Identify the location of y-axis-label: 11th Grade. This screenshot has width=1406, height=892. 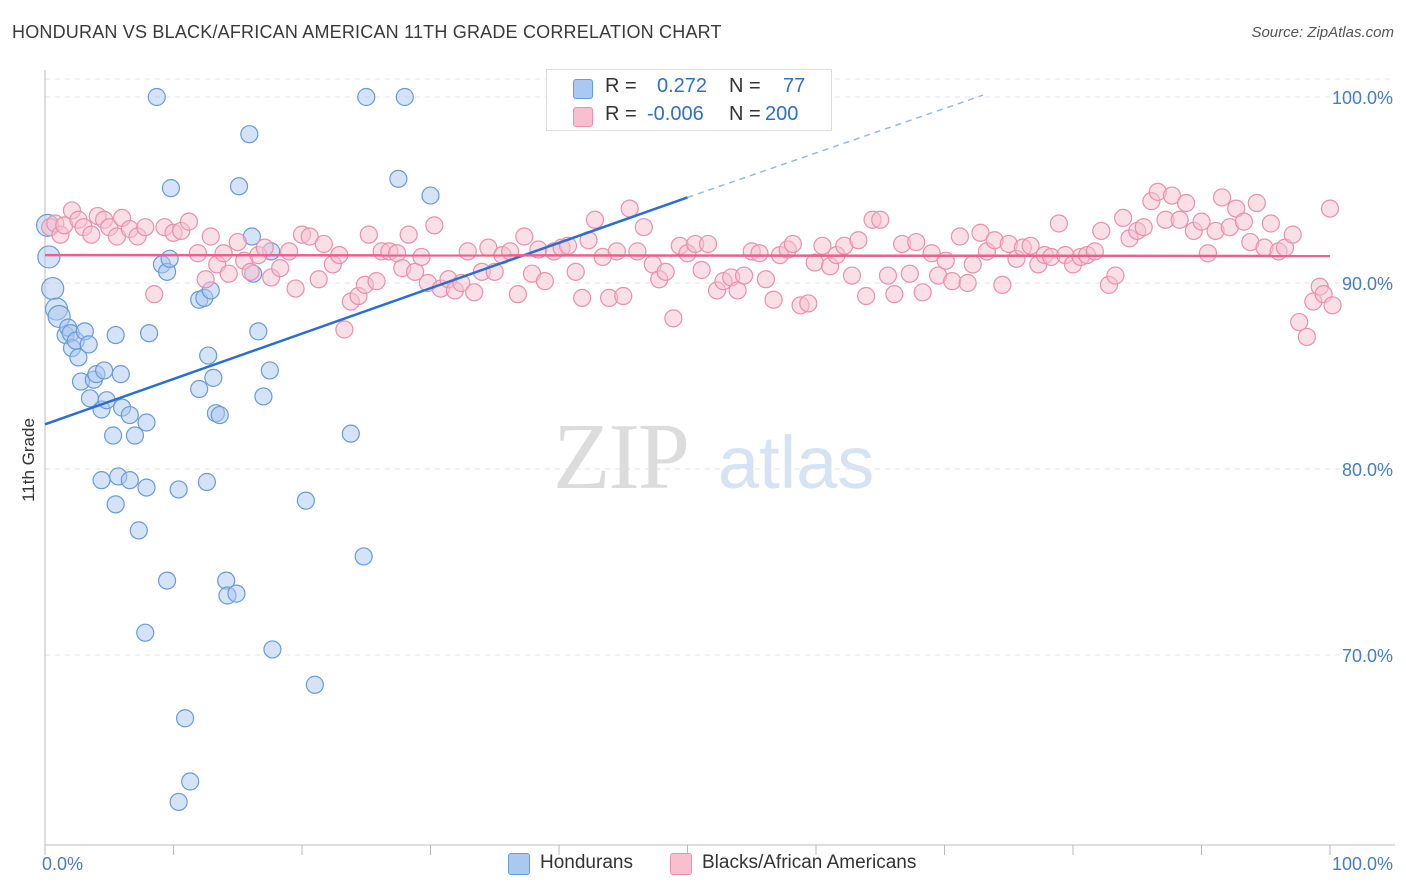
(28, 460).